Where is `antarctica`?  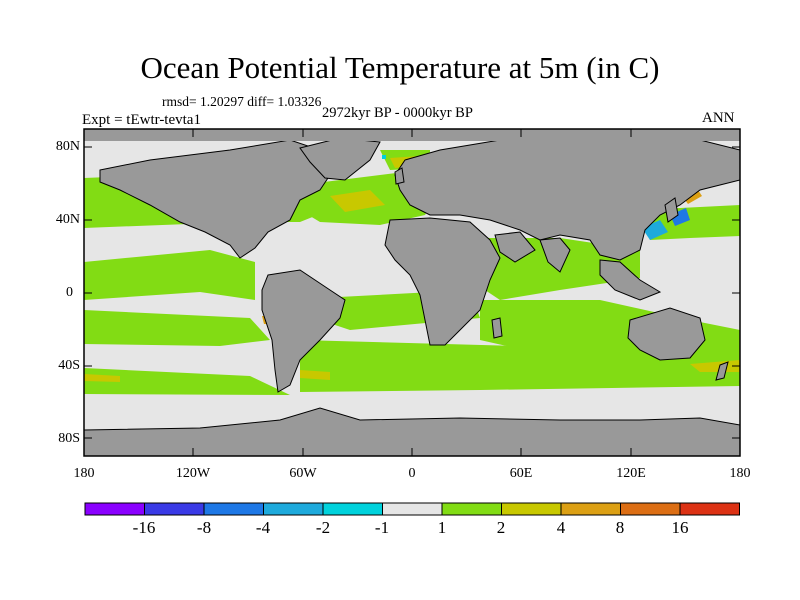 antarctica is located at coordinates (412, 431).